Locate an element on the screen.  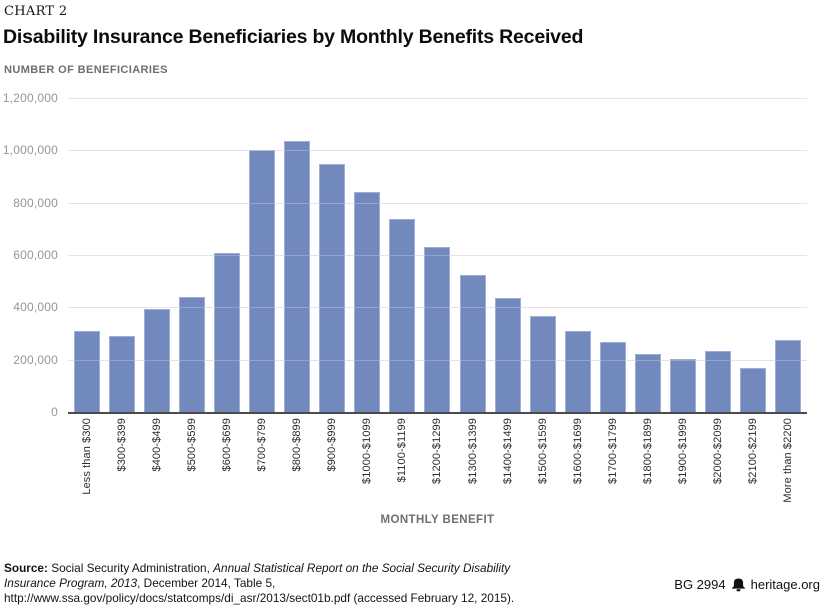
x-label-slot: $500-$599 is located at coordinates (191, 466).